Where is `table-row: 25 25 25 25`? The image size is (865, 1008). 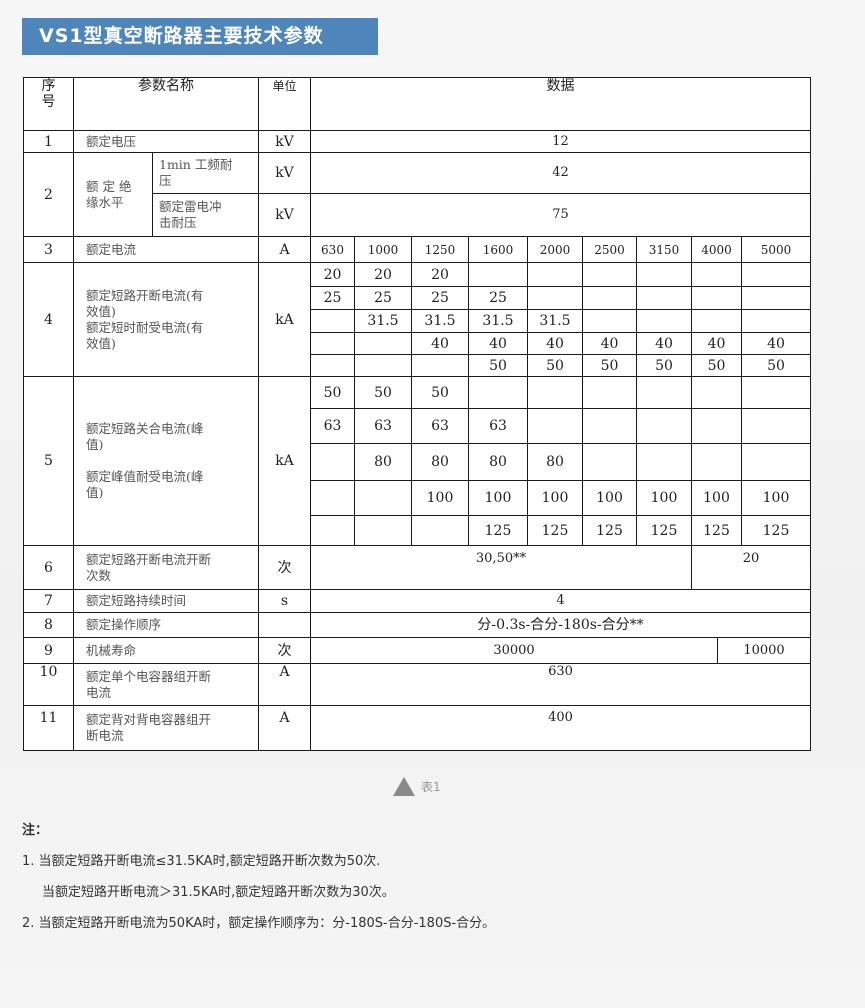 table-row: 25 25 25 25 is located at coordinates (418, 298).